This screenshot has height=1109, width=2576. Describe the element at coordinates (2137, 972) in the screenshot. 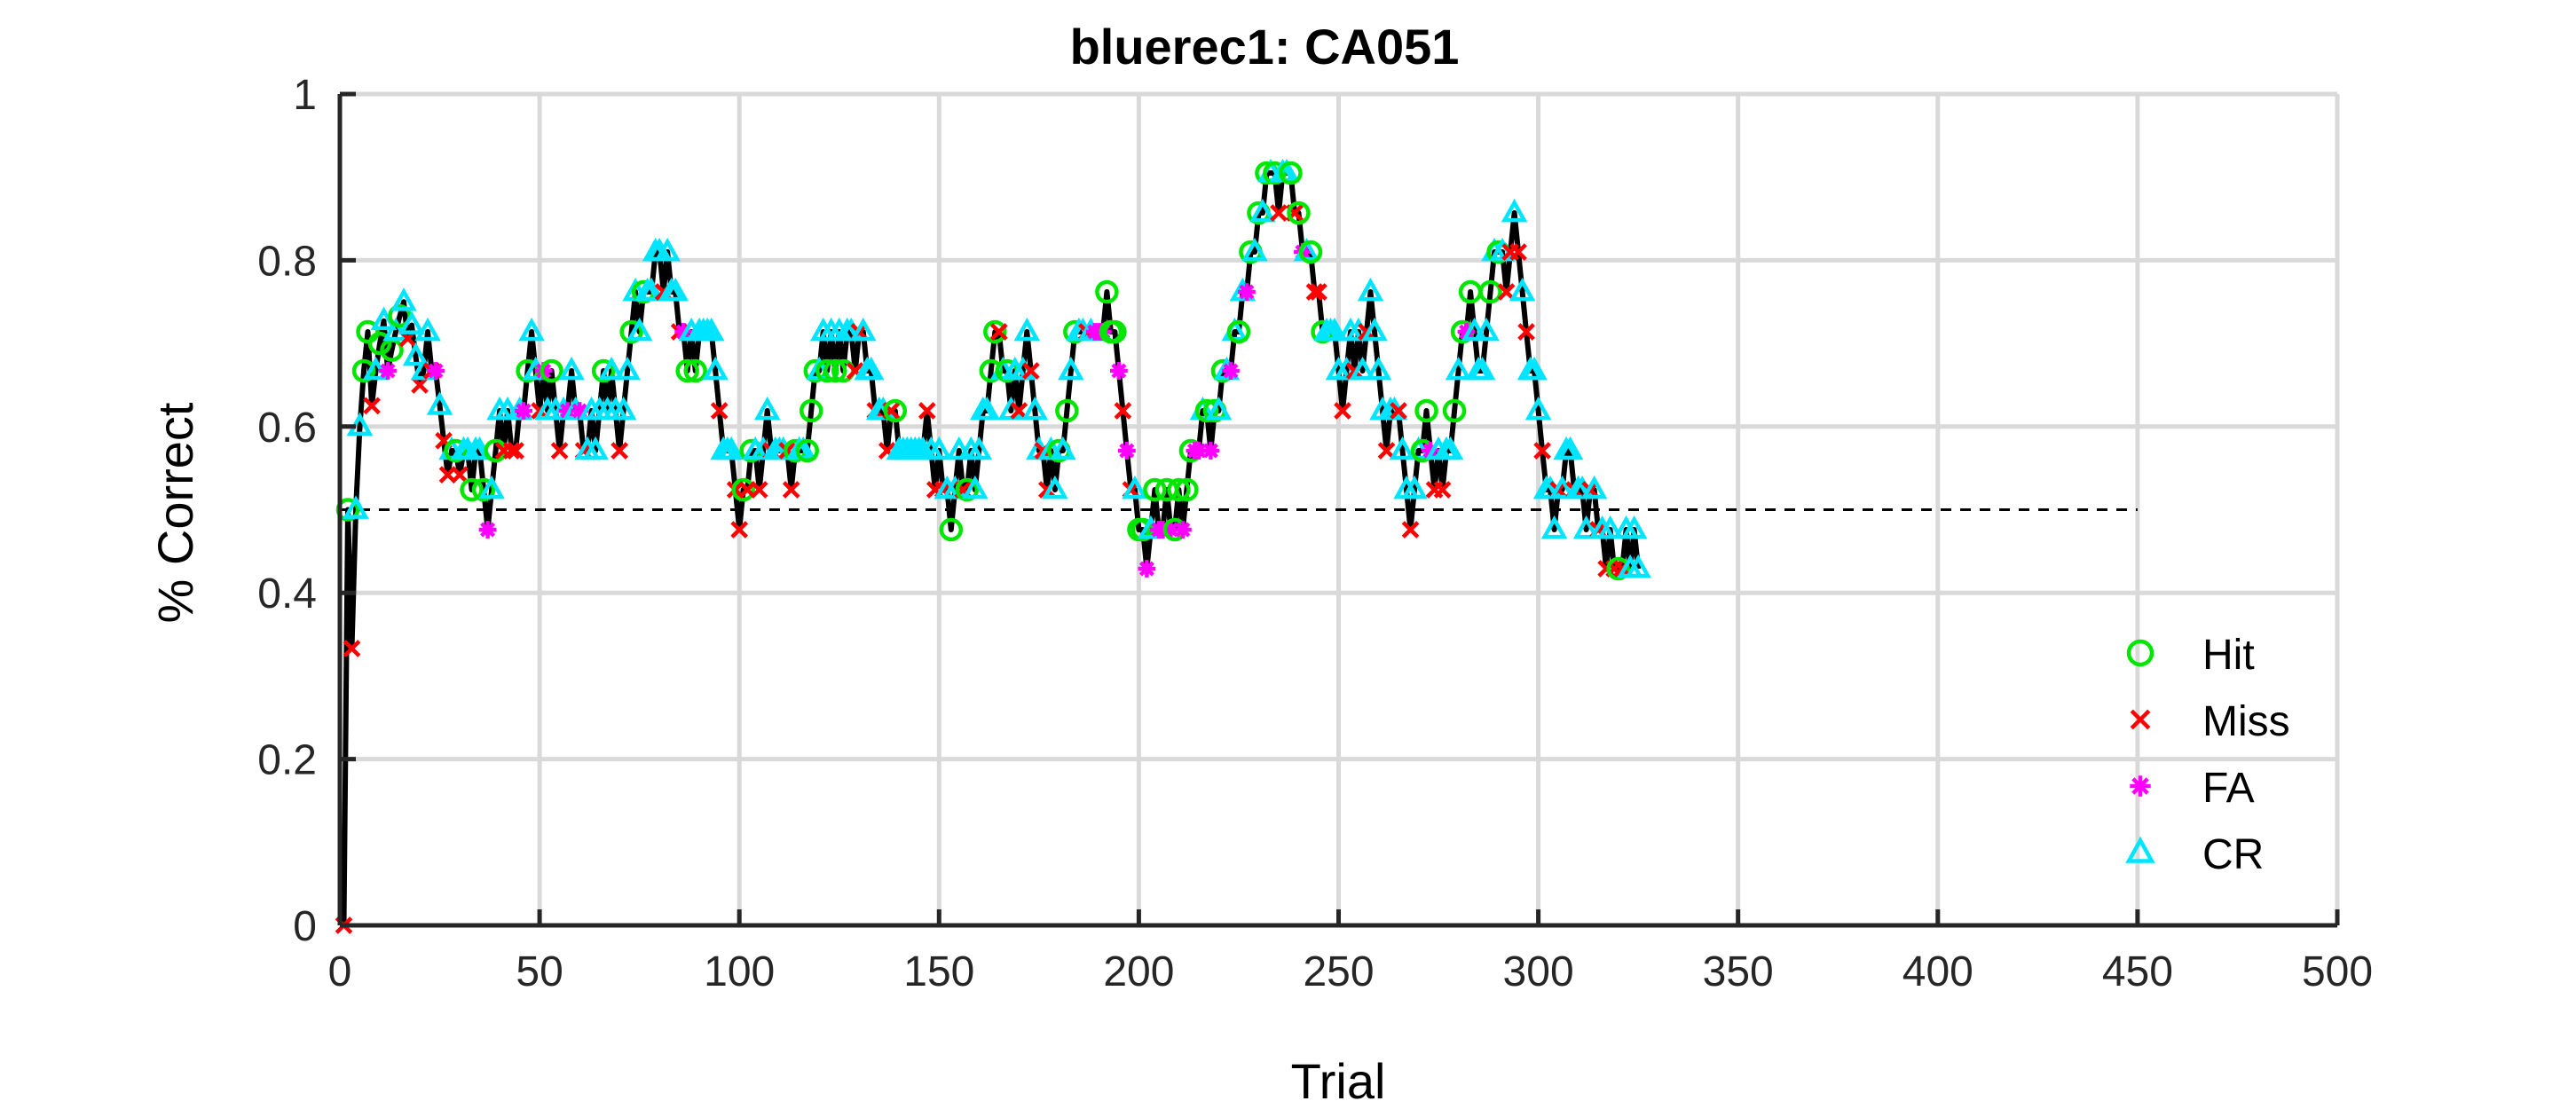

I see `x-tick-label: 450` at that location.